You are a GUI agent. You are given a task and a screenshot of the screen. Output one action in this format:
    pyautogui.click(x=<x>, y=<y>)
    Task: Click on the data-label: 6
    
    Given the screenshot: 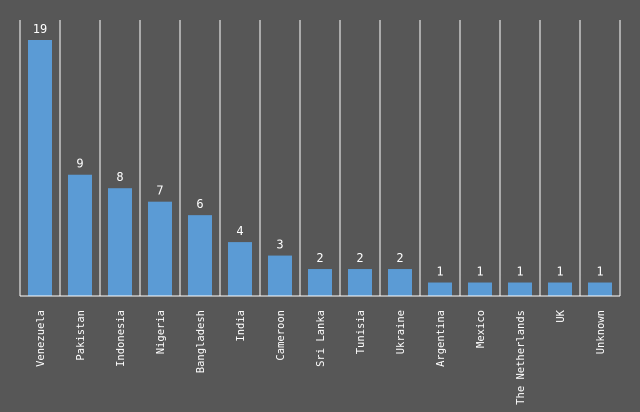 What is the action you would take?
    pyautogui.click(x=199, y=204)
    